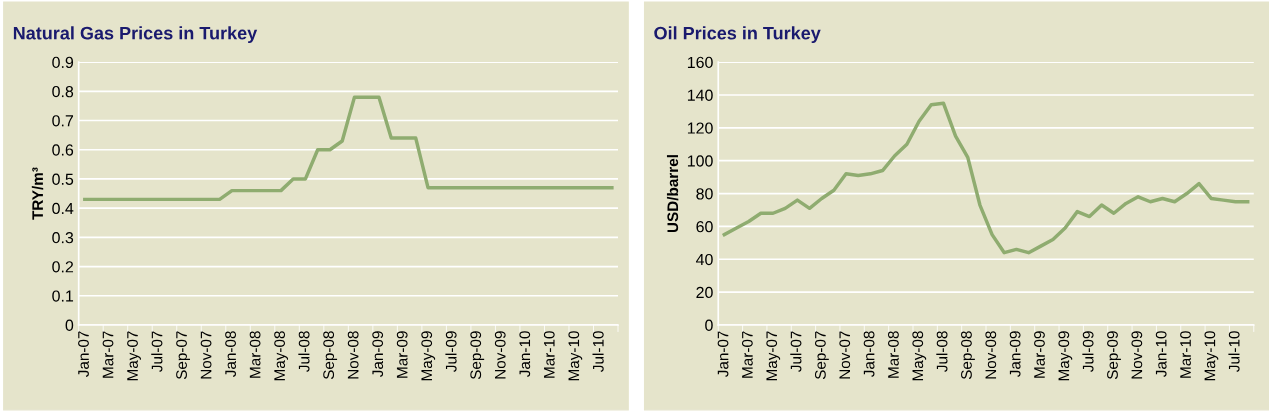 The image size is (1269, 414). What do you see at coordinates (63, 91) in the screenshot?
I see `y-tick-label: 0.8` at bounding box center [63, 91].